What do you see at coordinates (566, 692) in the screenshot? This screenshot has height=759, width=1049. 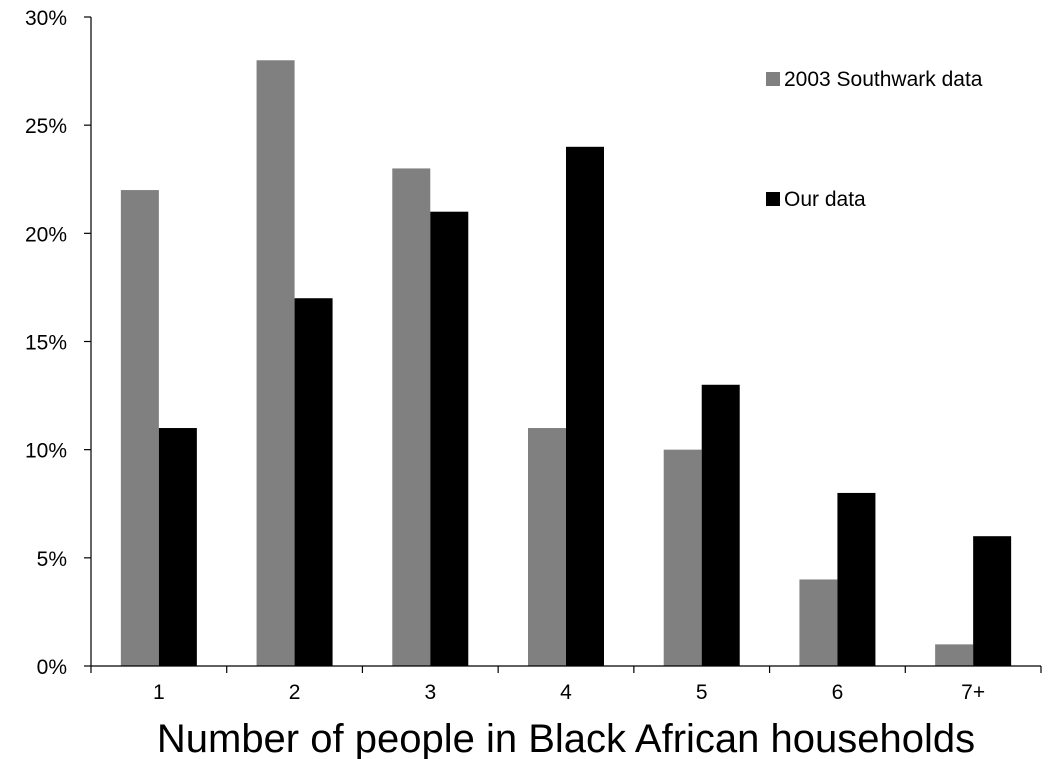 I see `x-tick-label: 4` at bounding box center [566, 692].